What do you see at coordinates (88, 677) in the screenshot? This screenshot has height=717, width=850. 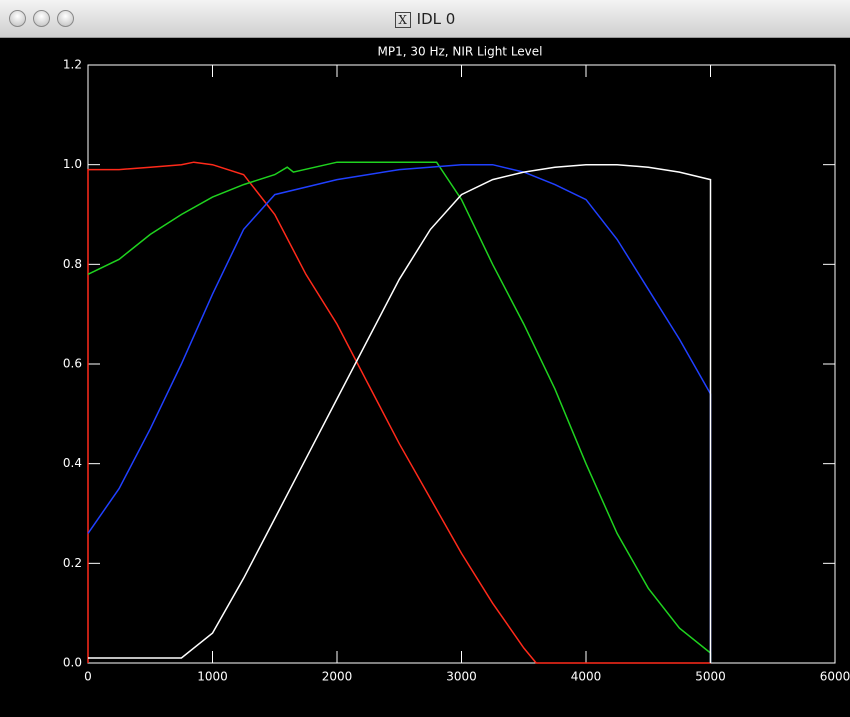 I see `x-tick-label: 0` at bounding box center [88, 677].